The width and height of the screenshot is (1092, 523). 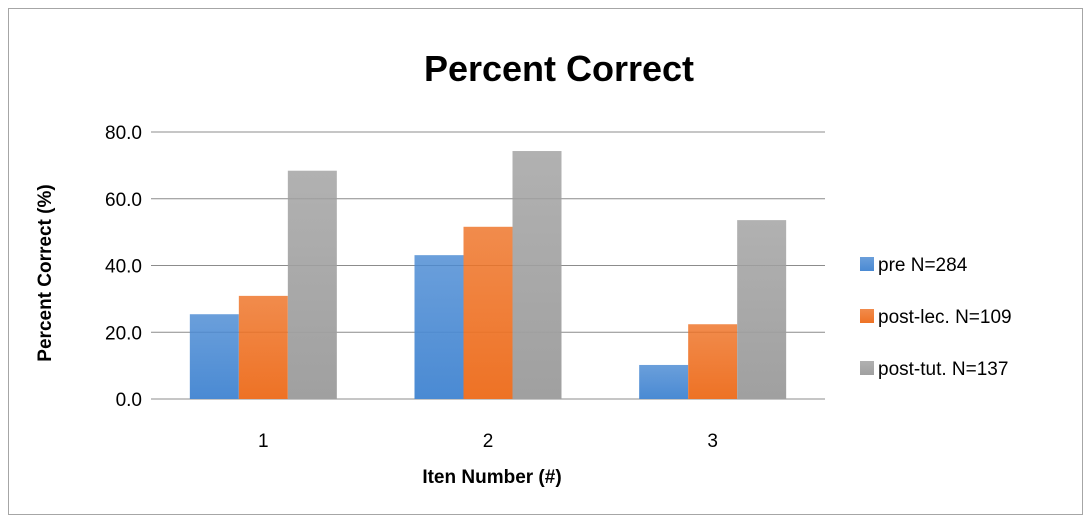 I want to click on legend-label: post-lec. N=109, so click(x=945, y=317).